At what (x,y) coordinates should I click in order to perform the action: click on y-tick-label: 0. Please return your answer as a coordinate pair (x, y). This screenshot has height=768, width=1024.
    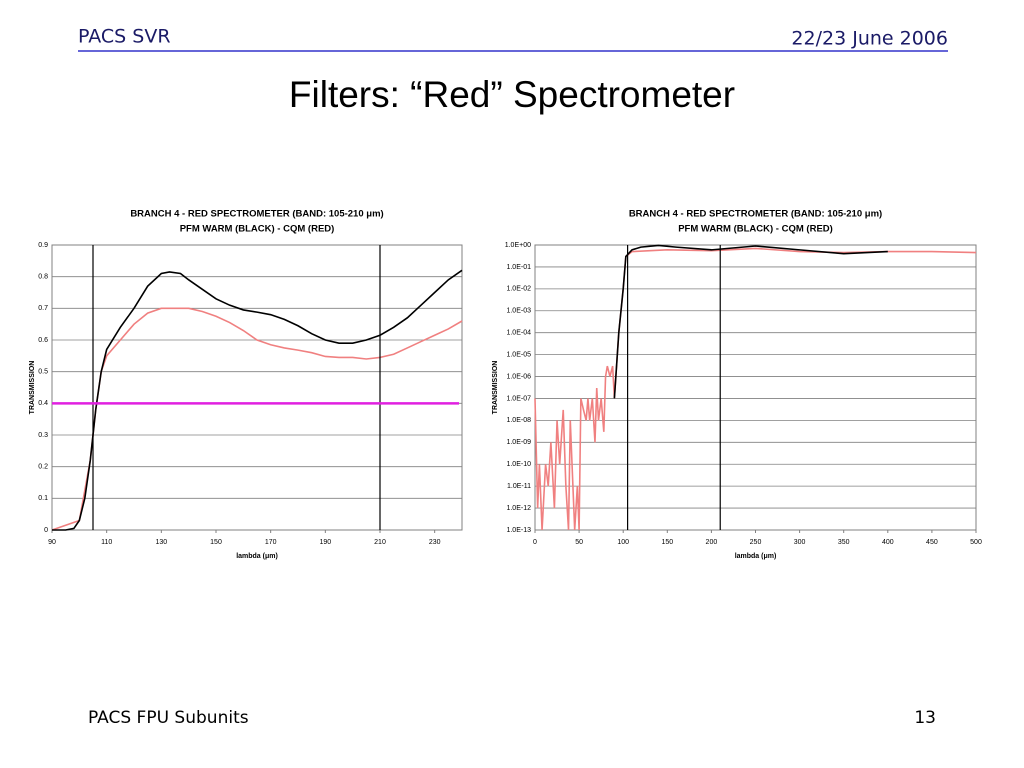
    Looking at the image, I should click on (46, 530).